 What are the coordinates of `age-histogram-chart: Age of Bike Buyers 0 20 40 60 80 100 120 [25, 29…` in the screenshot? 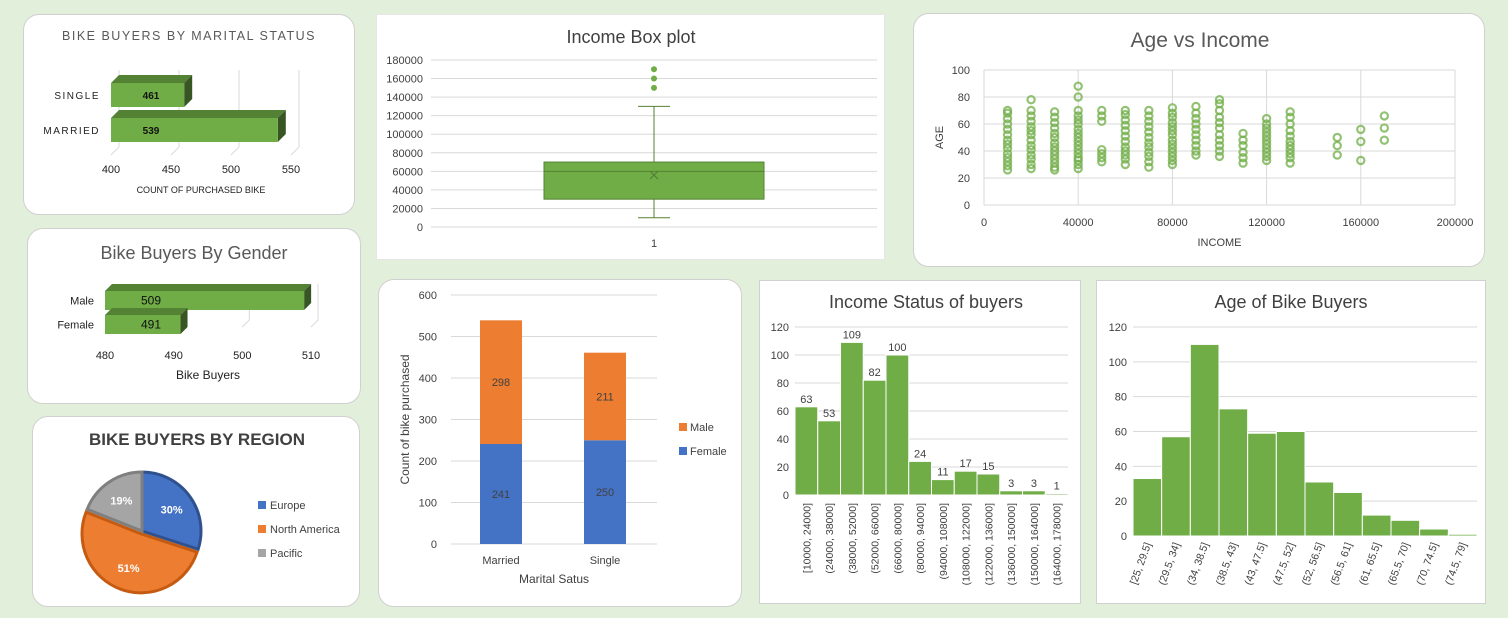 It's located at (1293, 439).